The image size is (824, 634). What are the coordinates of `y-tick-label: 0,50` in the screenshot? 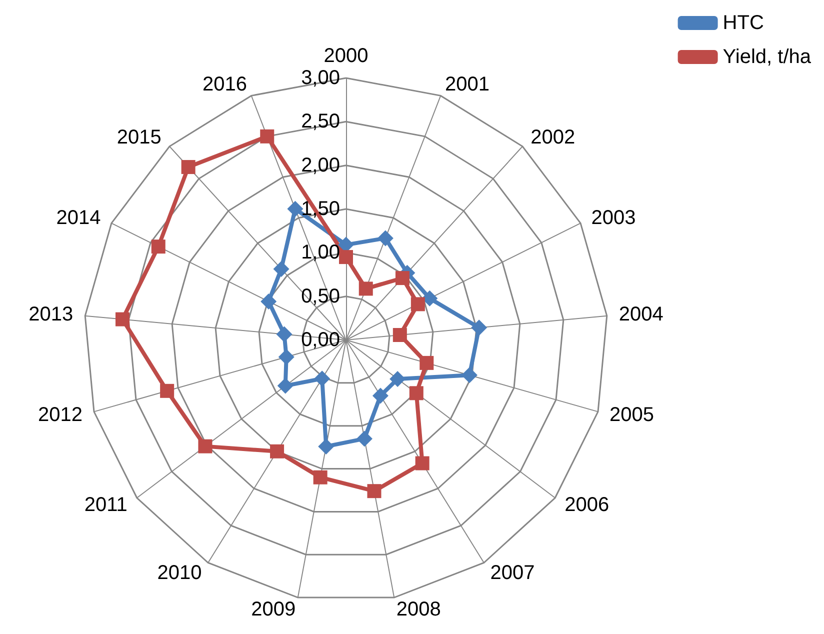 It's located at (320, 296).